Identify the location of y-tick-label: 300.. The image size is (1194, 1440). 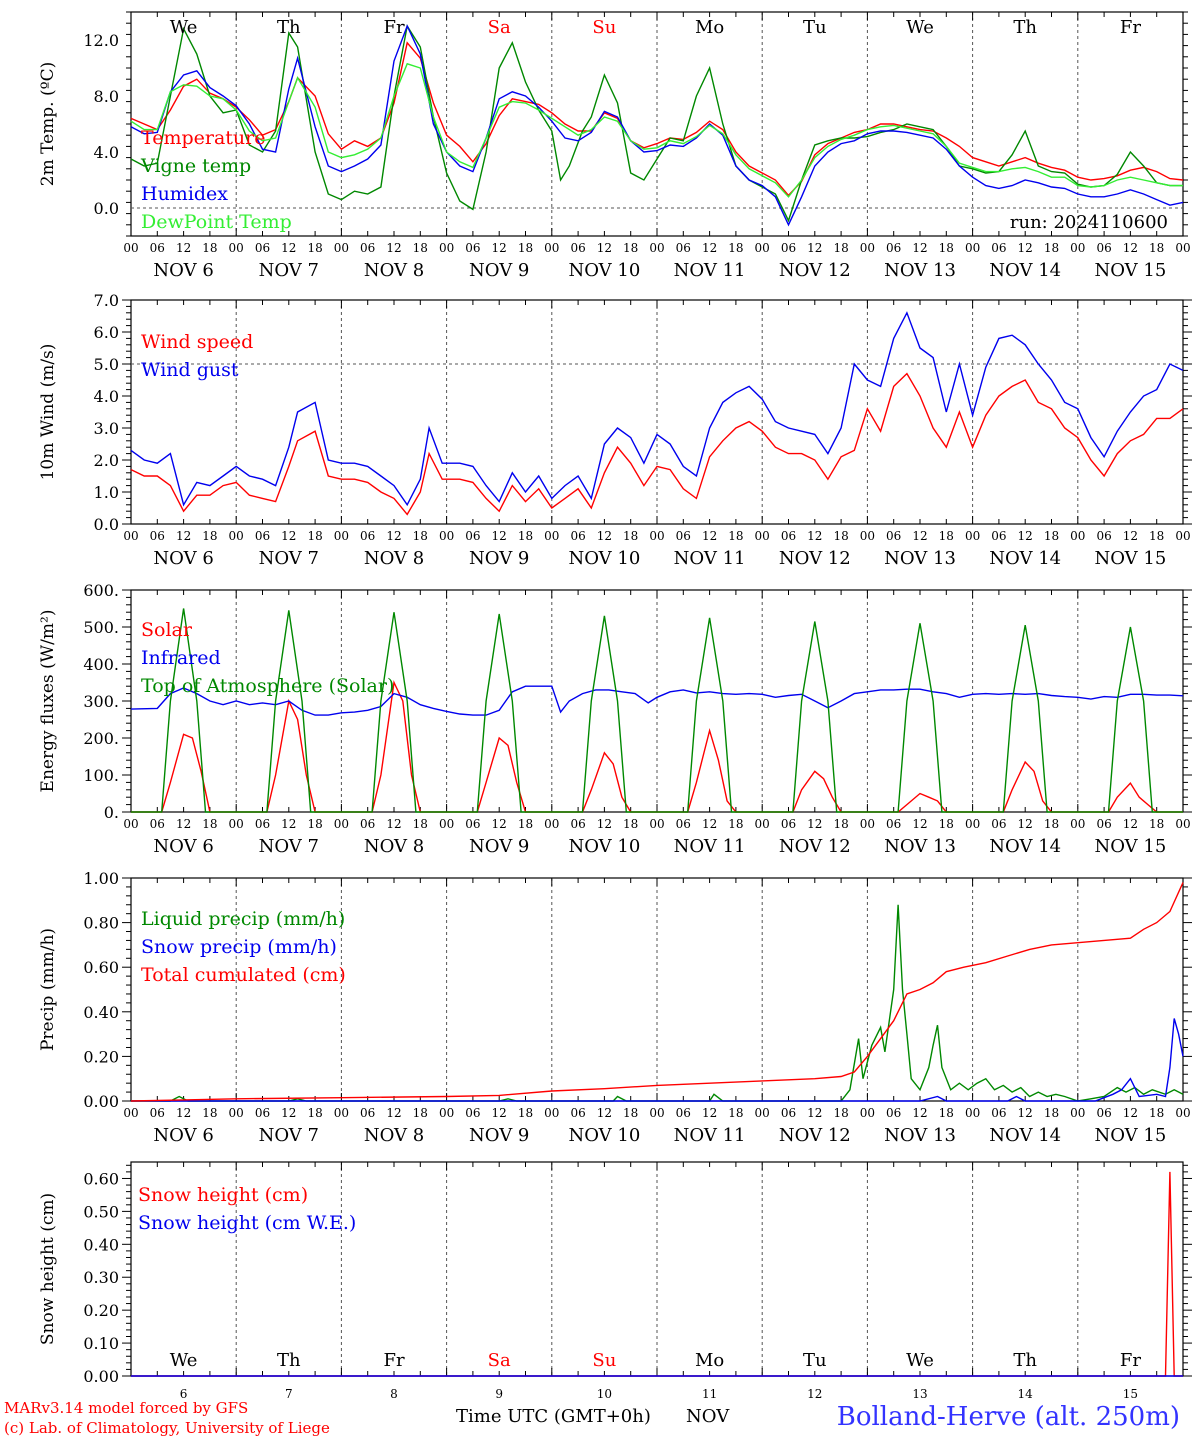
(101, 701).